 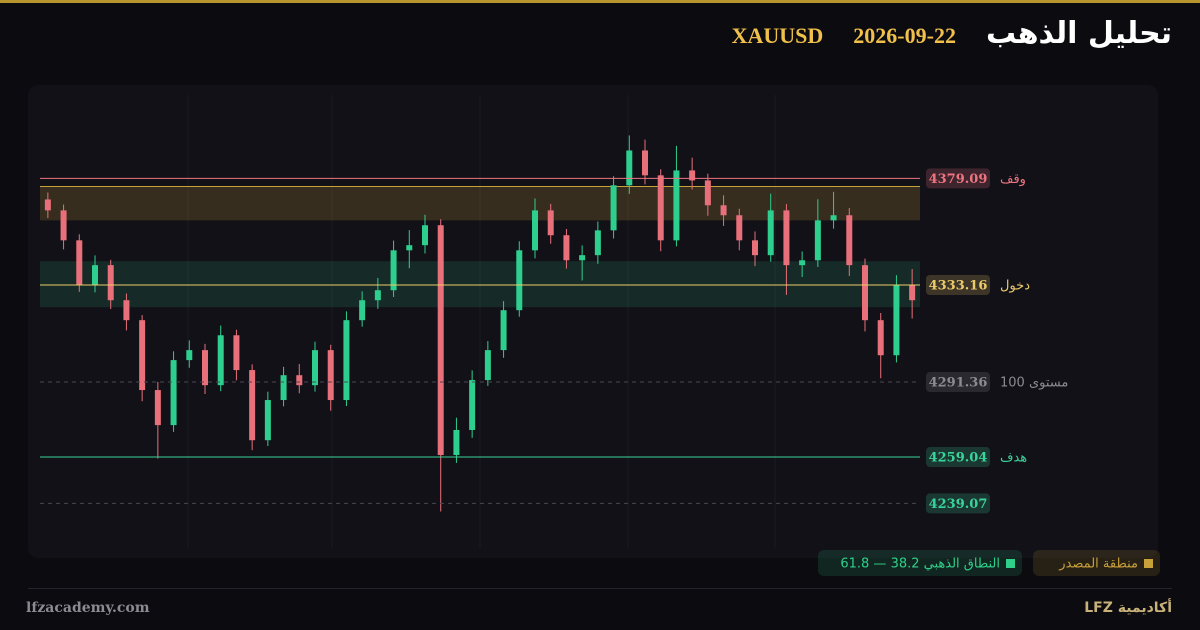 I want to click on header: تحليل الذهب 2026-09-22 XAUUSD, so click(x=952, y=33).